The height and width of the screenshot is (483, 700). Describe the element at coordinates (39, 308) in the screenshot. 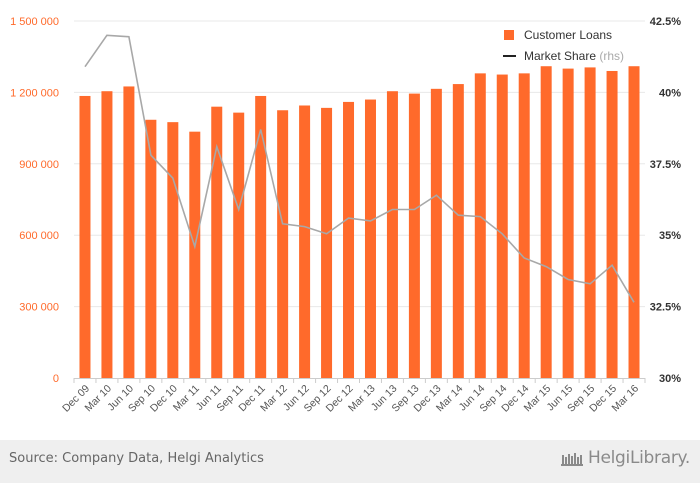

I see `y-left-tick-label: 300 000` at that location.